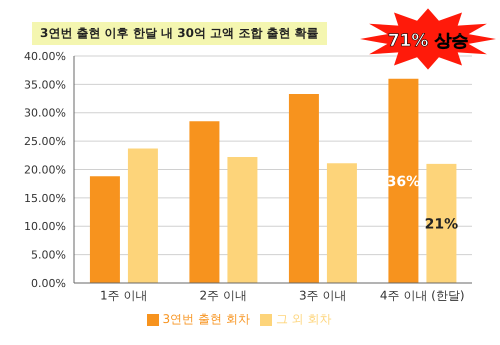 The height and width of the screenshot is (345, 500). I want to click on y-tick-label: 0.00%, so click(48, 283).